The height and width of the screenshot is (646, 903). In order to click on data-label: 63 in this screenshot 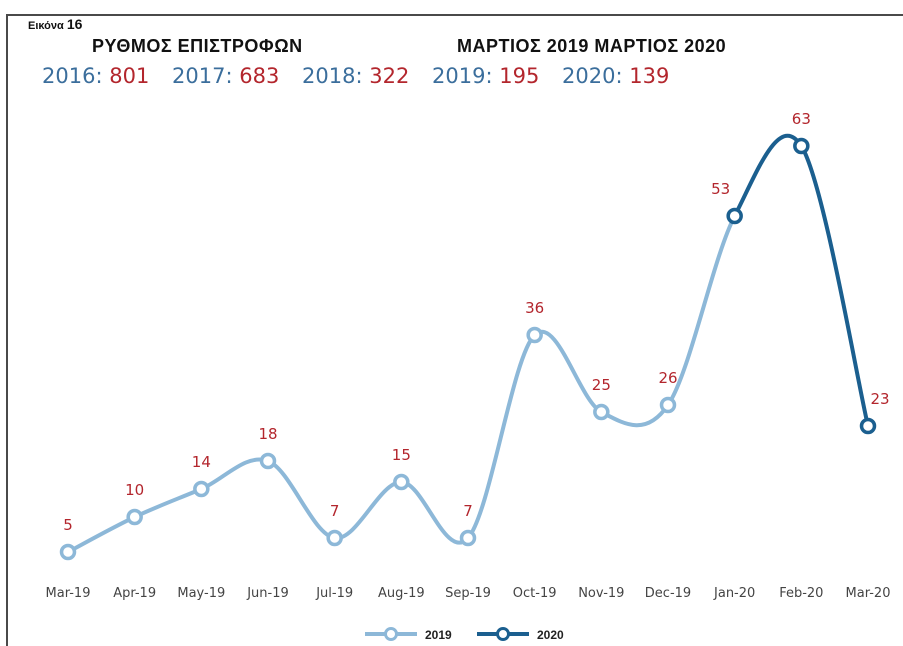, I will do `click(801, 119)`.